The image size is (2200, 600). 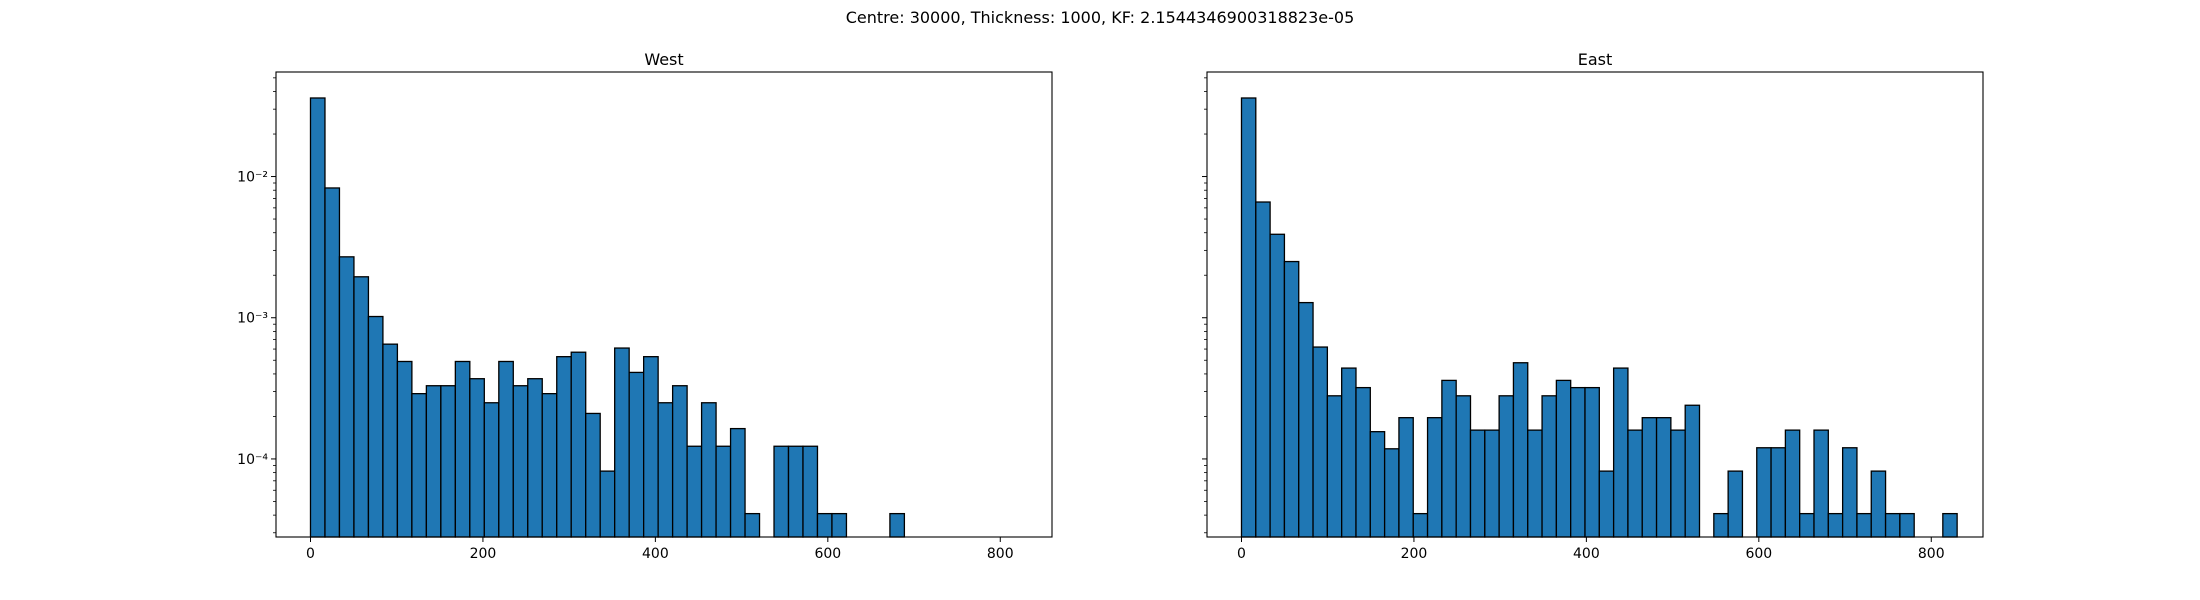 What do you see at coordinates (252, 319) in the screenshot?
I see `west-y-tick-label: 10⁻³` at bounding box center [252, 319].